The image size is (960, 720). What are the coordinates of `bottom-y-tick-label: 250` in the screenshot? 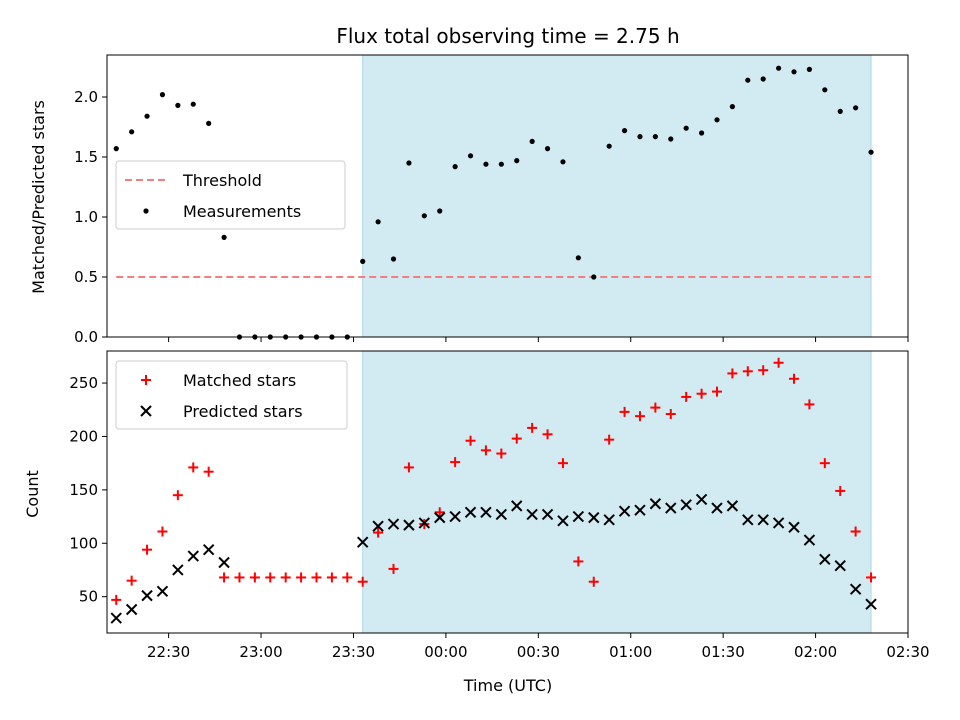 It's located at (83, 383).